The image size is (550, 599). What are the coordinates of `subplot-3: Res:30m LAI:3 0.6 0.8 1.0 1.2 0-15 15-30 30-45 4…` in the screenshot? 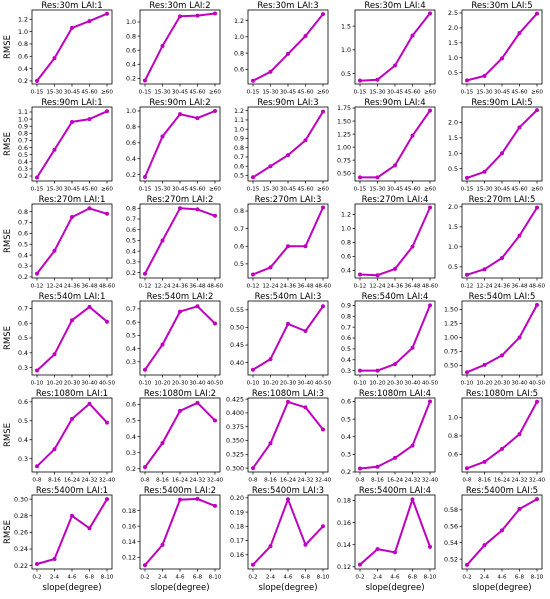 It's located at (281, 48).